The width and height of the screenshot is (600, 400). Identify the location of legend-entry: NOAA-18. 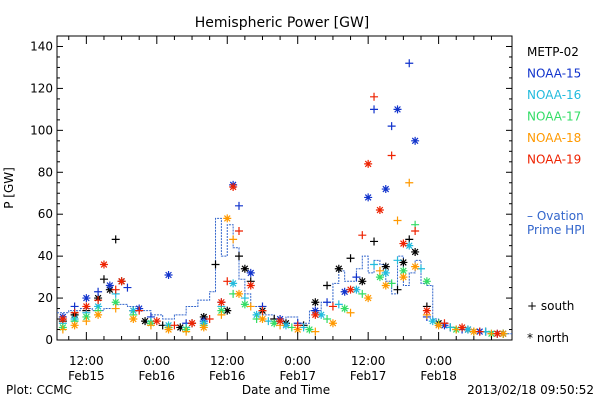
(554, 138).